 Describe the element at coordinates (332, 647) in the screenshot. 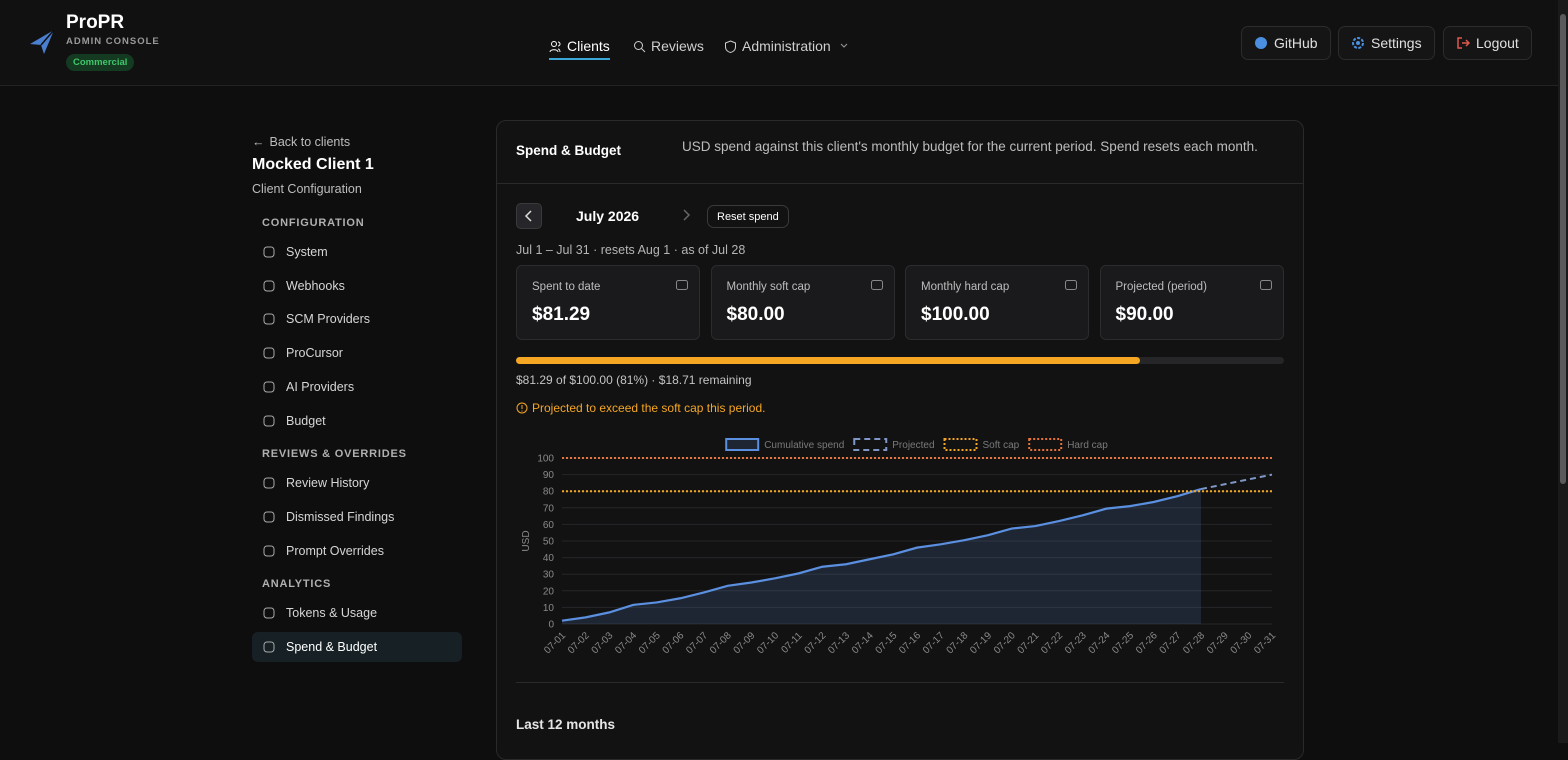

I see `item-label: Spend & Budget` at that location.